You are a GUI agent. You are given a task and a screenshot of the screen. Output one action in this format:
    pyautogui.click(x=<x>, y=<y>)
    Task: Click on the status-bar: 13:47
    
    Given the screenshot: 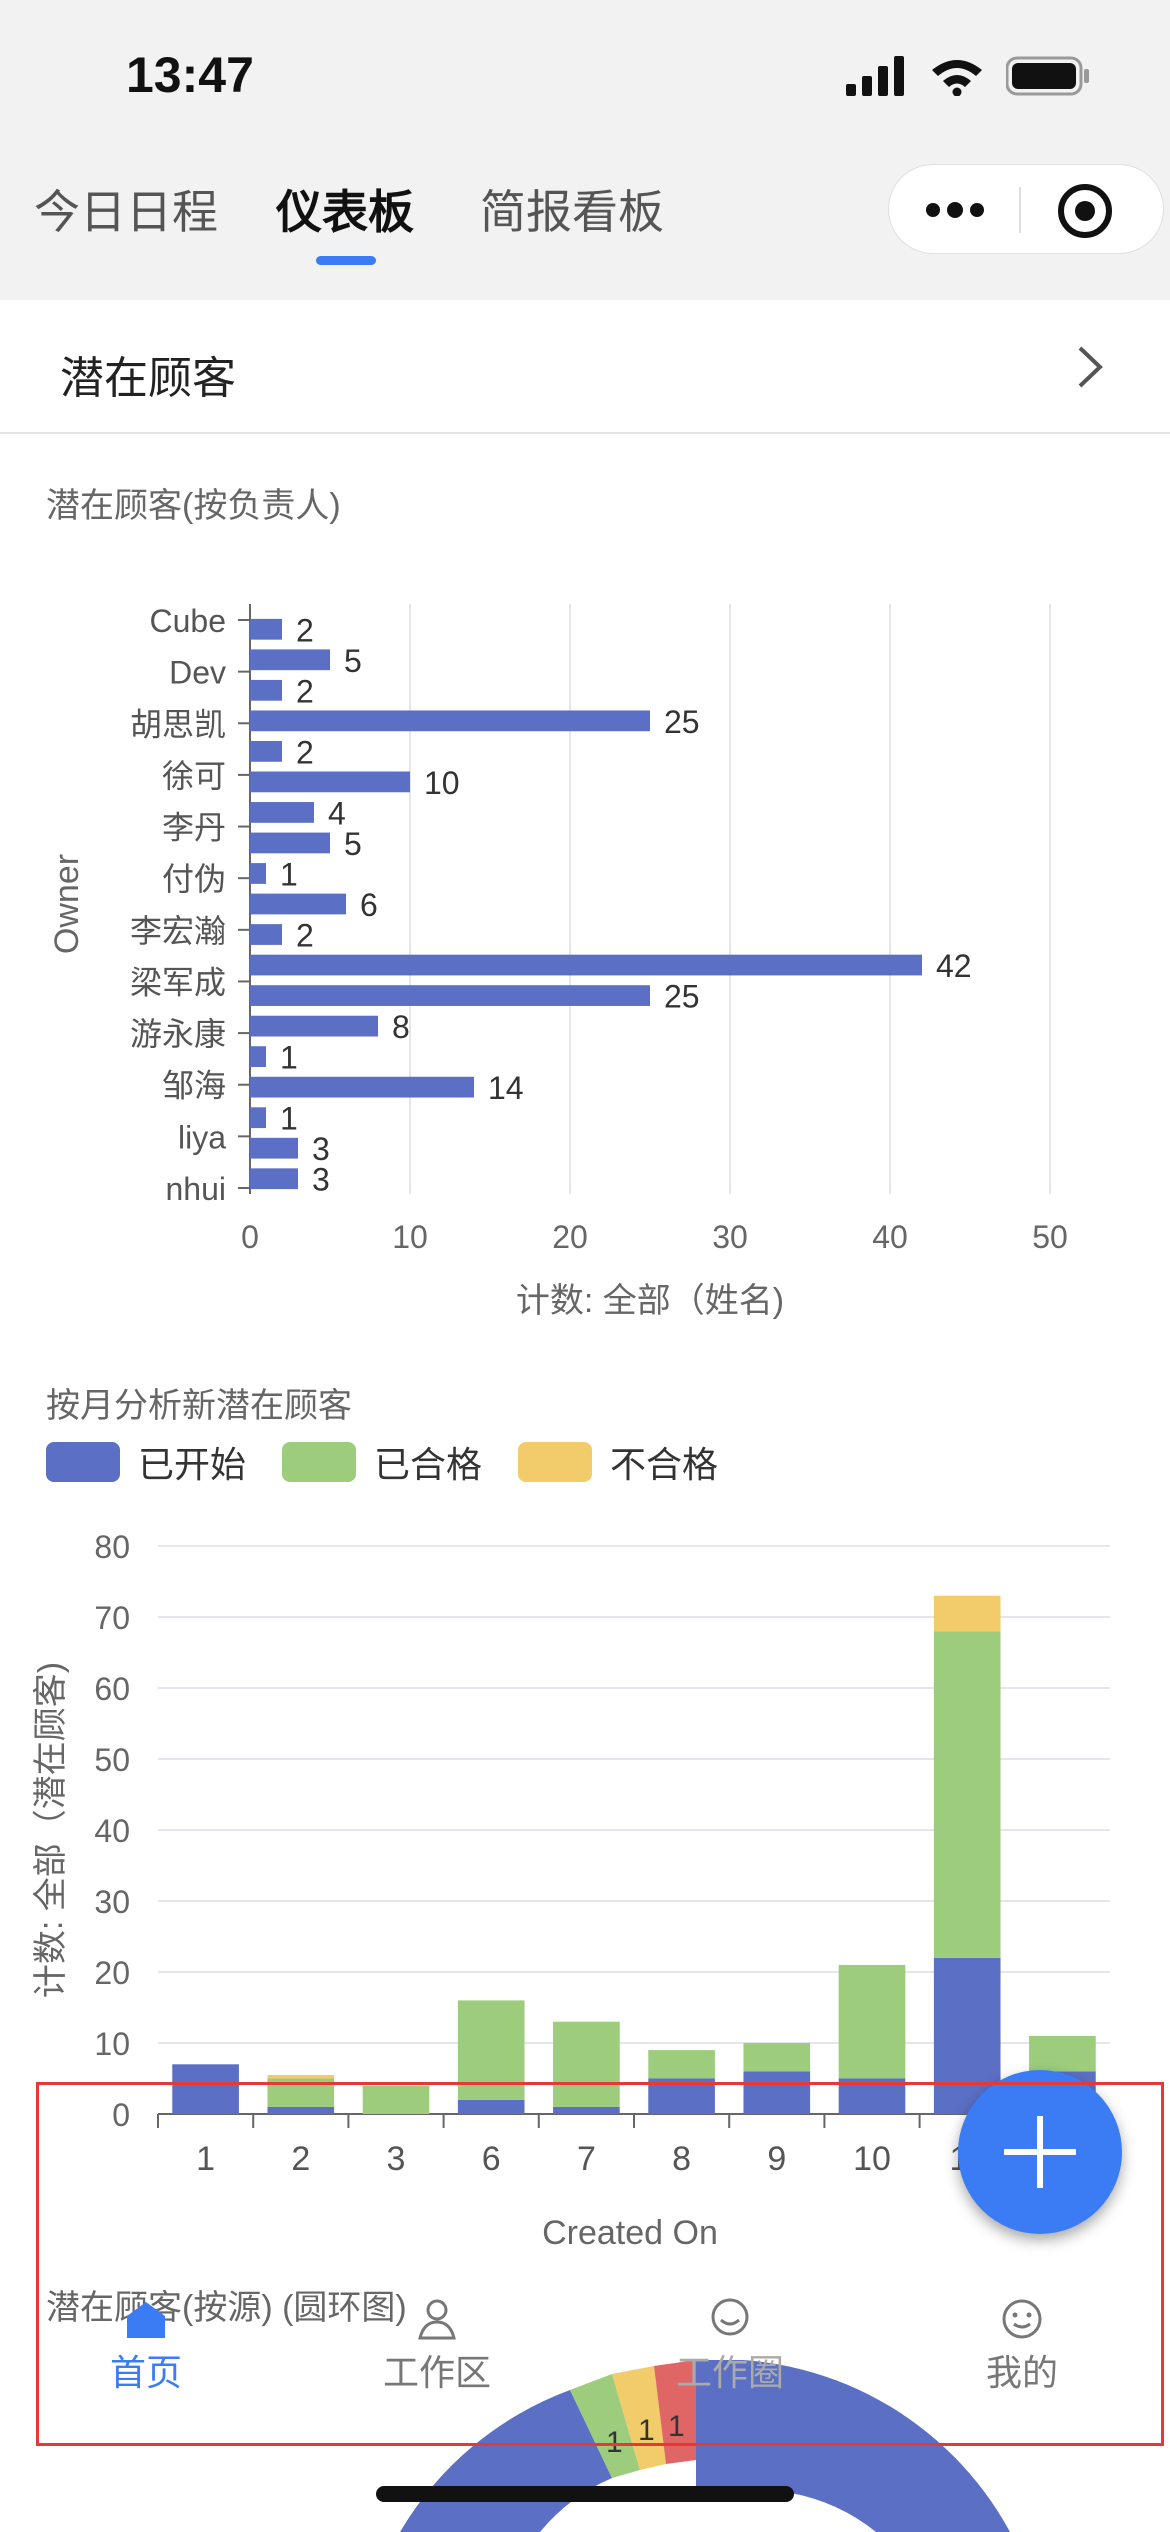 What is the action you would take?
    pyautogui.click(x=585, y=70)
    